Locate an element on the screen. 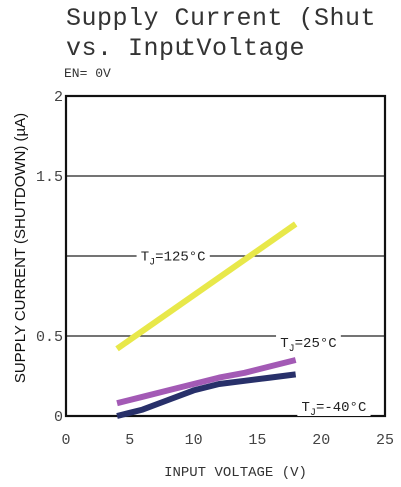  x-tick-label-3: 15 is located at coordinates (257, 440).